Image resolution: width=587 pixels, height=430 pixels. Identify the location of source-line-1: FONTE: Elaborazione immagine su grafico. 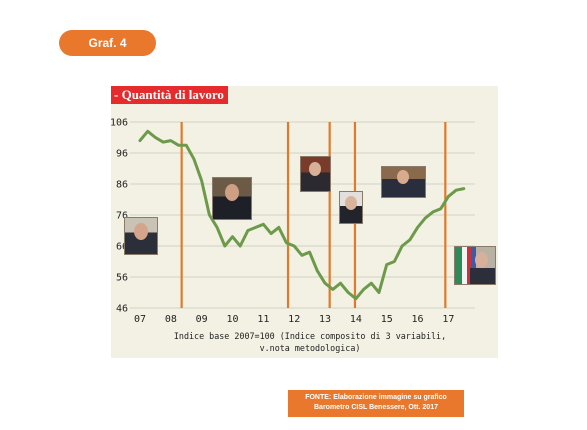
(376, 397).